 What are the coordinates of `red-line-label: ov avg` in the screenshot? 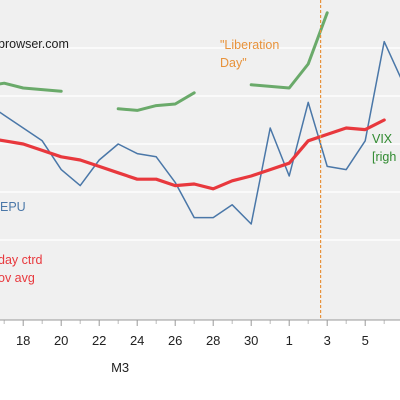 It's located at (17, 278).